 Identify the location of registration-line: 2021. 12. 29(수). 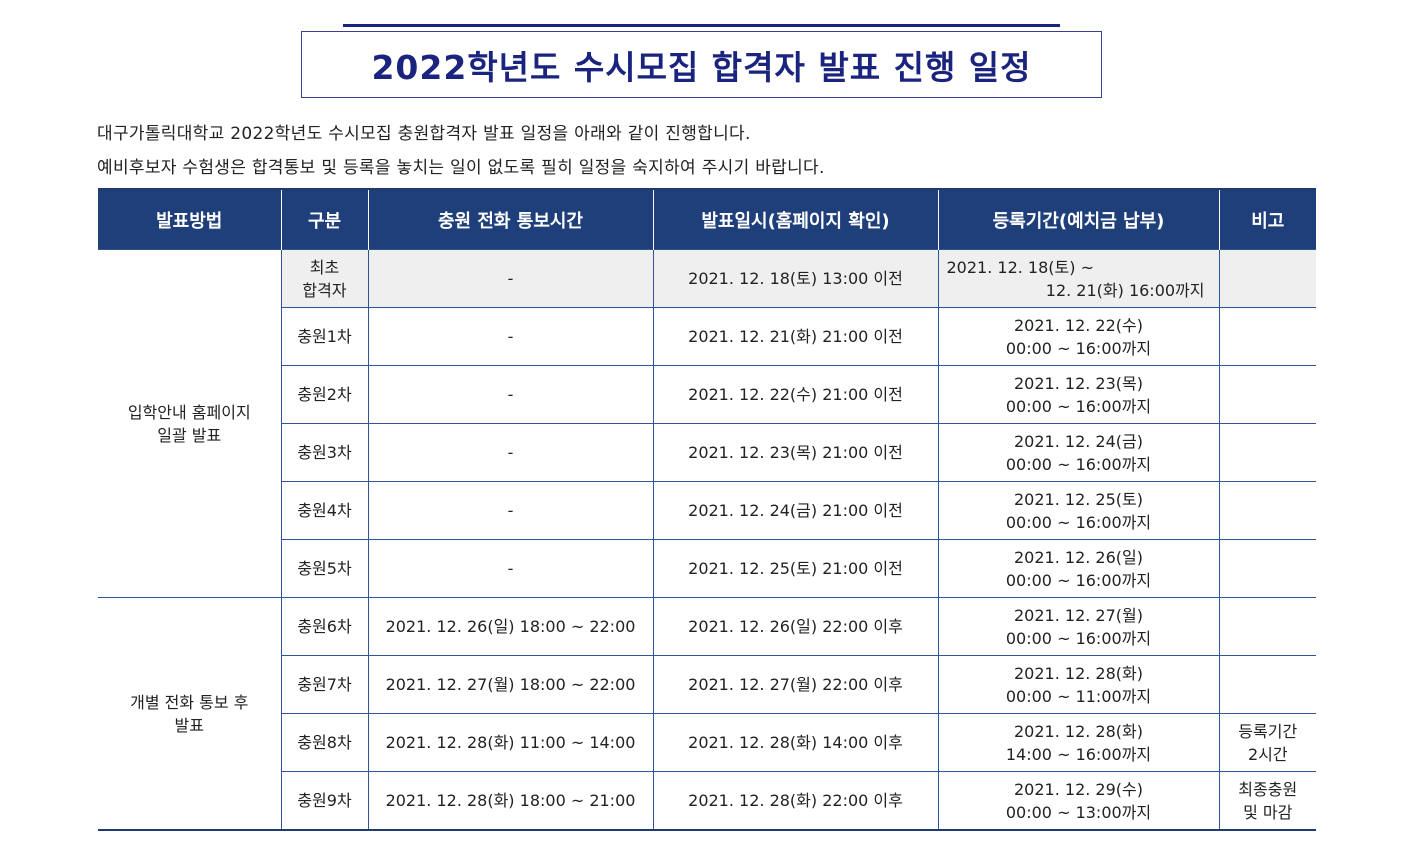
(1078, 789).